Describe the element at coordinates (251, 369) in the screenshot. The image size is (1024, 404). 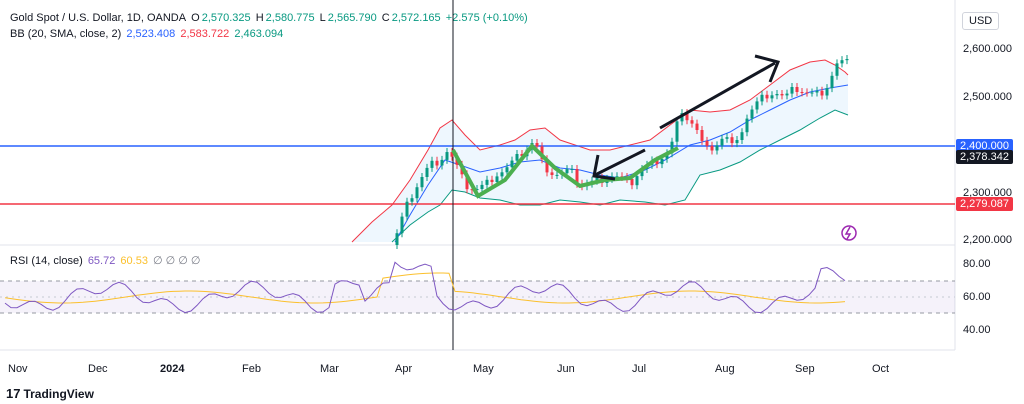
I see `month-feb: Feb` at that location.